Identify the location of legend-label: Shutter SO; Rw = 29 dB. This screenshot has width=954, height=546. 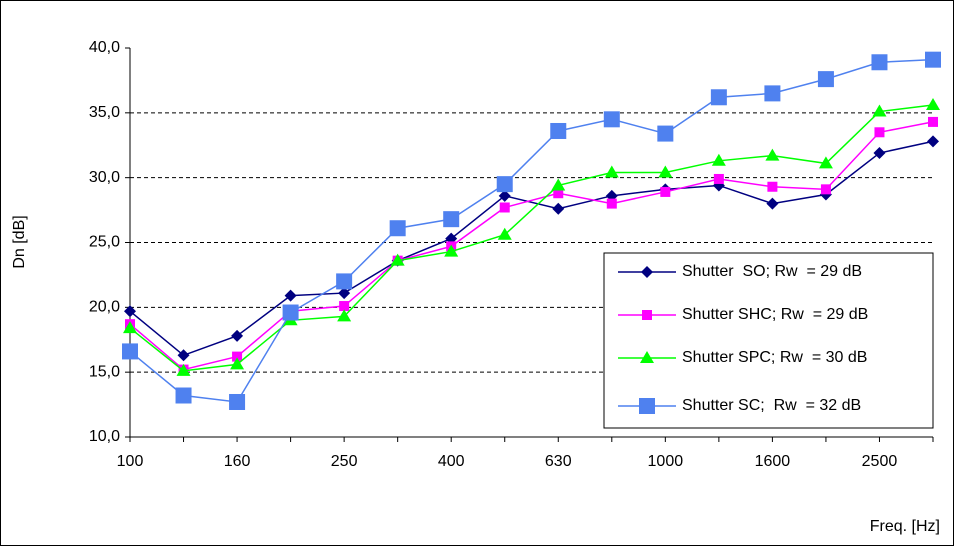
(772, 271).